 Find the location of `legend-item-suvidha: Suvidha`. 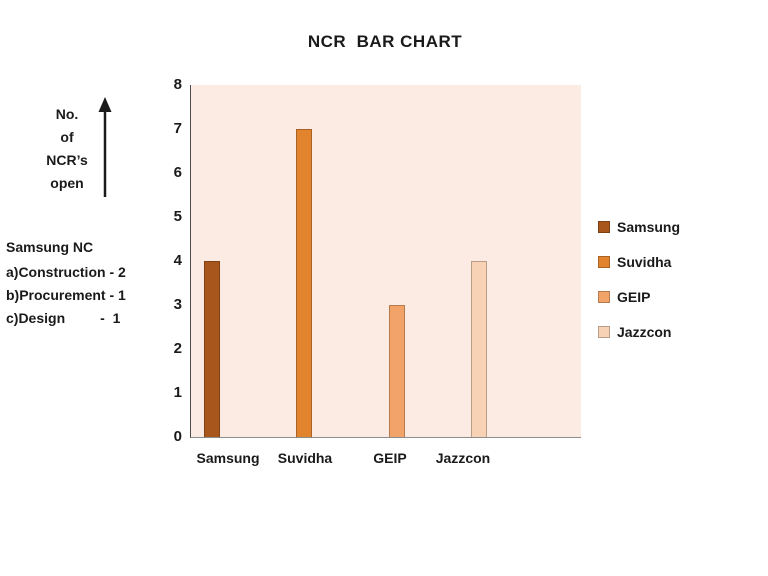

legend-item-suvidha: Suvidha is located at coordinates (639, 262).